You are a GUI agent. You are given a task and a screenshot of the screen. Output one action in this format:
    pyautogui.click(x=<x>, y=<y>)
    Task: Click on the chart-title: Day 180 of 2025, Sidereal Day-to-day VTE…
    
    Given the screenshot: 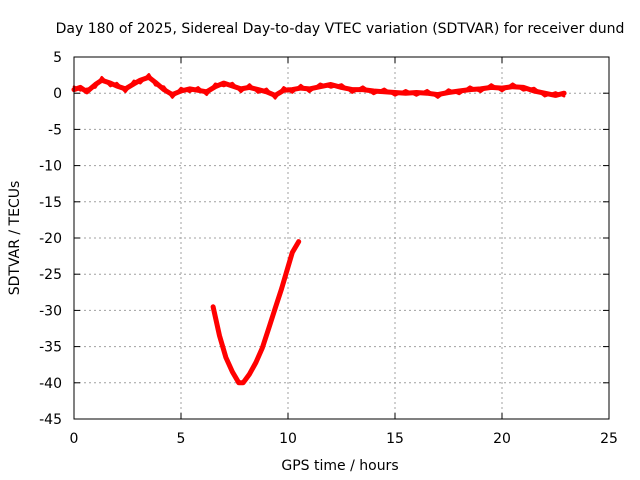 What is the action you would take?
    pyautogui.click(x=340, y=29)
    